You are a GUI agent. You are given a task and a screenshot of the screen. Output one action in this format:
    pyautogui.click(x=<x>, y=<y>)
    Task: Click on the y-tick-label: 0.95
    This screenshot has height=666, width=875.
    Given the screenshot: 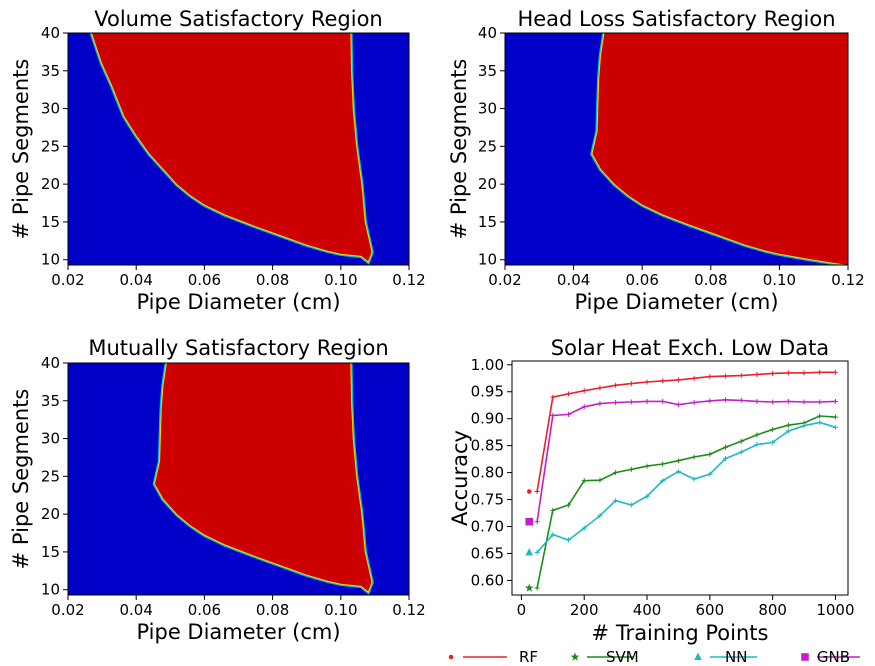 What is the action you would take?
    pyautogui.click(x=487, y=392)
    